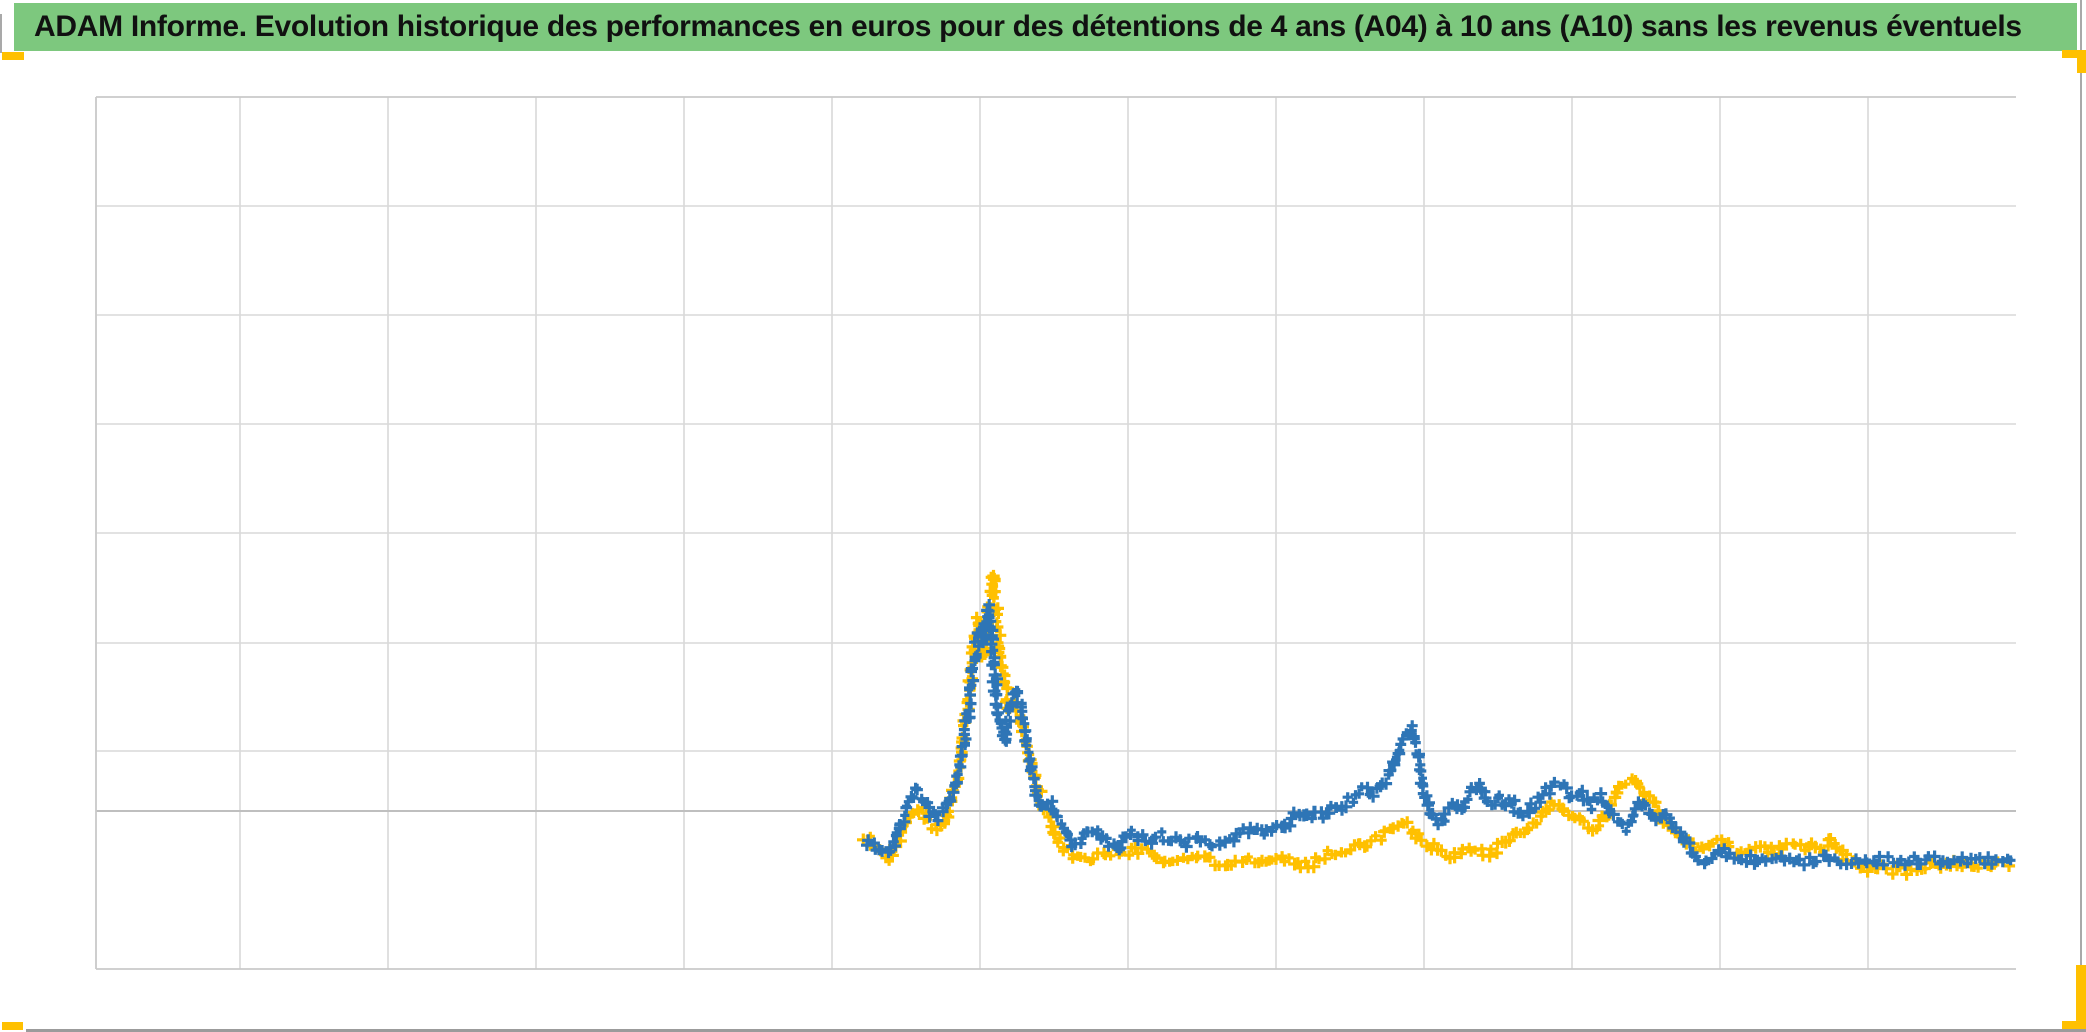 This screenshot has width=2086, height=1032. I want to click on corner-accent-bottom-left, so click(12, 1026).